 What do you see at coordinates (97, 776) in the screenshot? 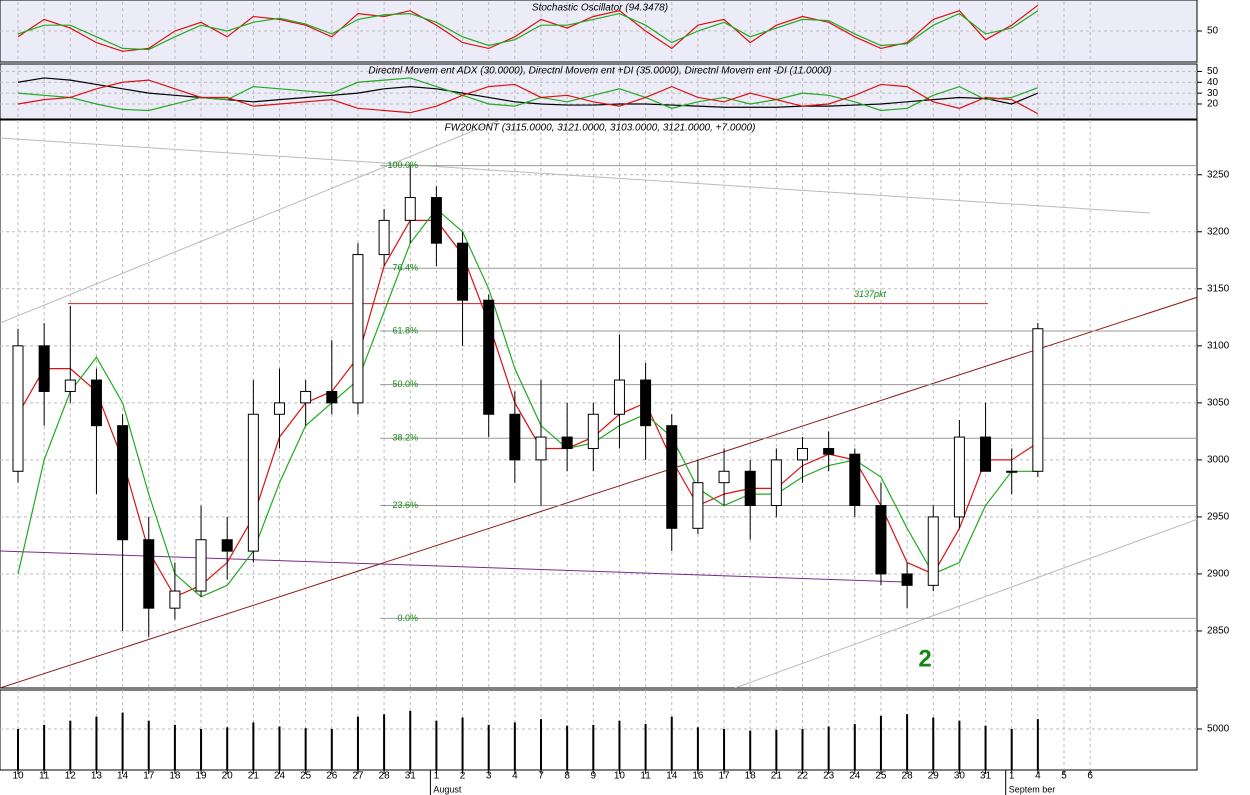
I see `x-tick-label: 13` at bounding box center [97, 776].